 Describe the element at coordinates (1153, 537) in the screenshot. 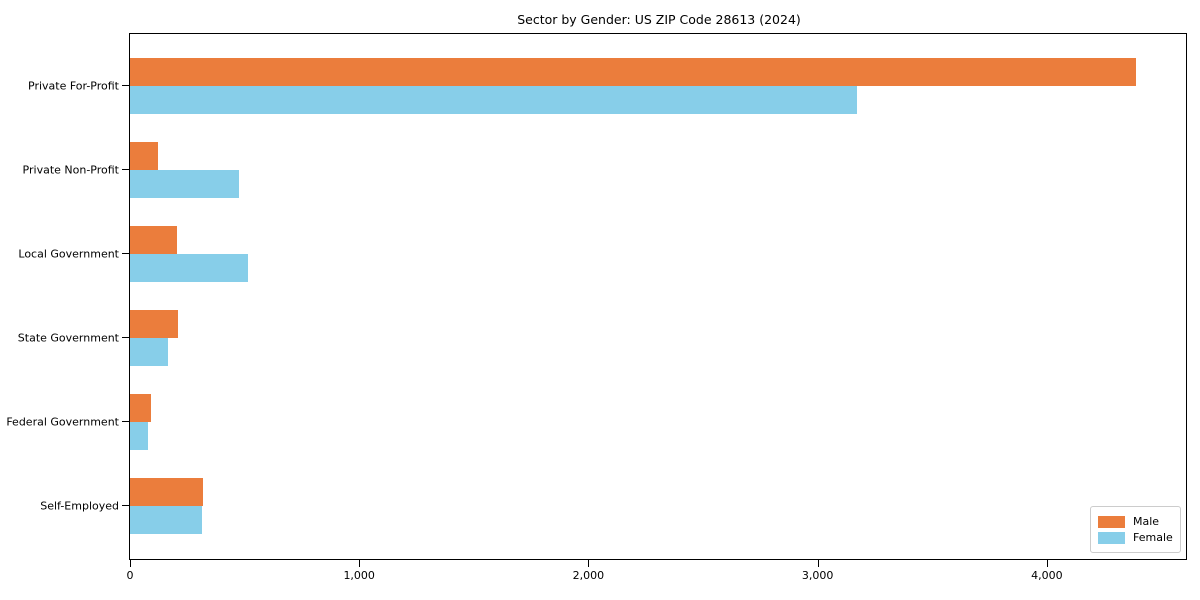

I see `legend-label-female: Female` at that location.